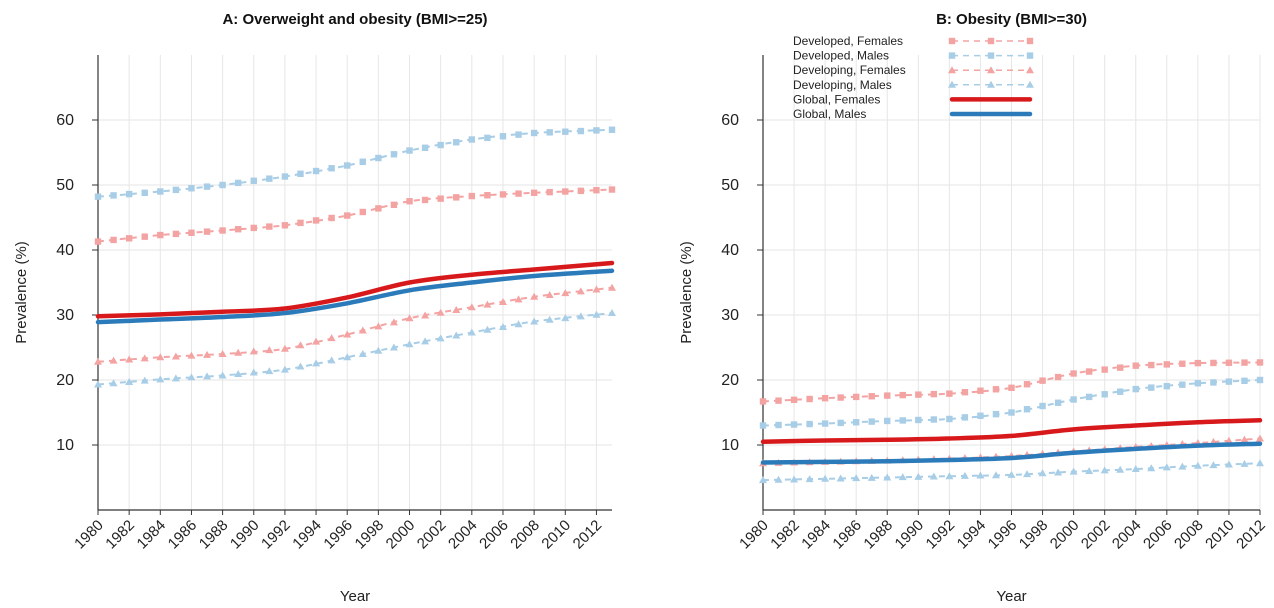  What do you see at coordinates (878, 535) in the screenshot?
I see `x-tick-label: 1988` at bounding box center [878, 535].